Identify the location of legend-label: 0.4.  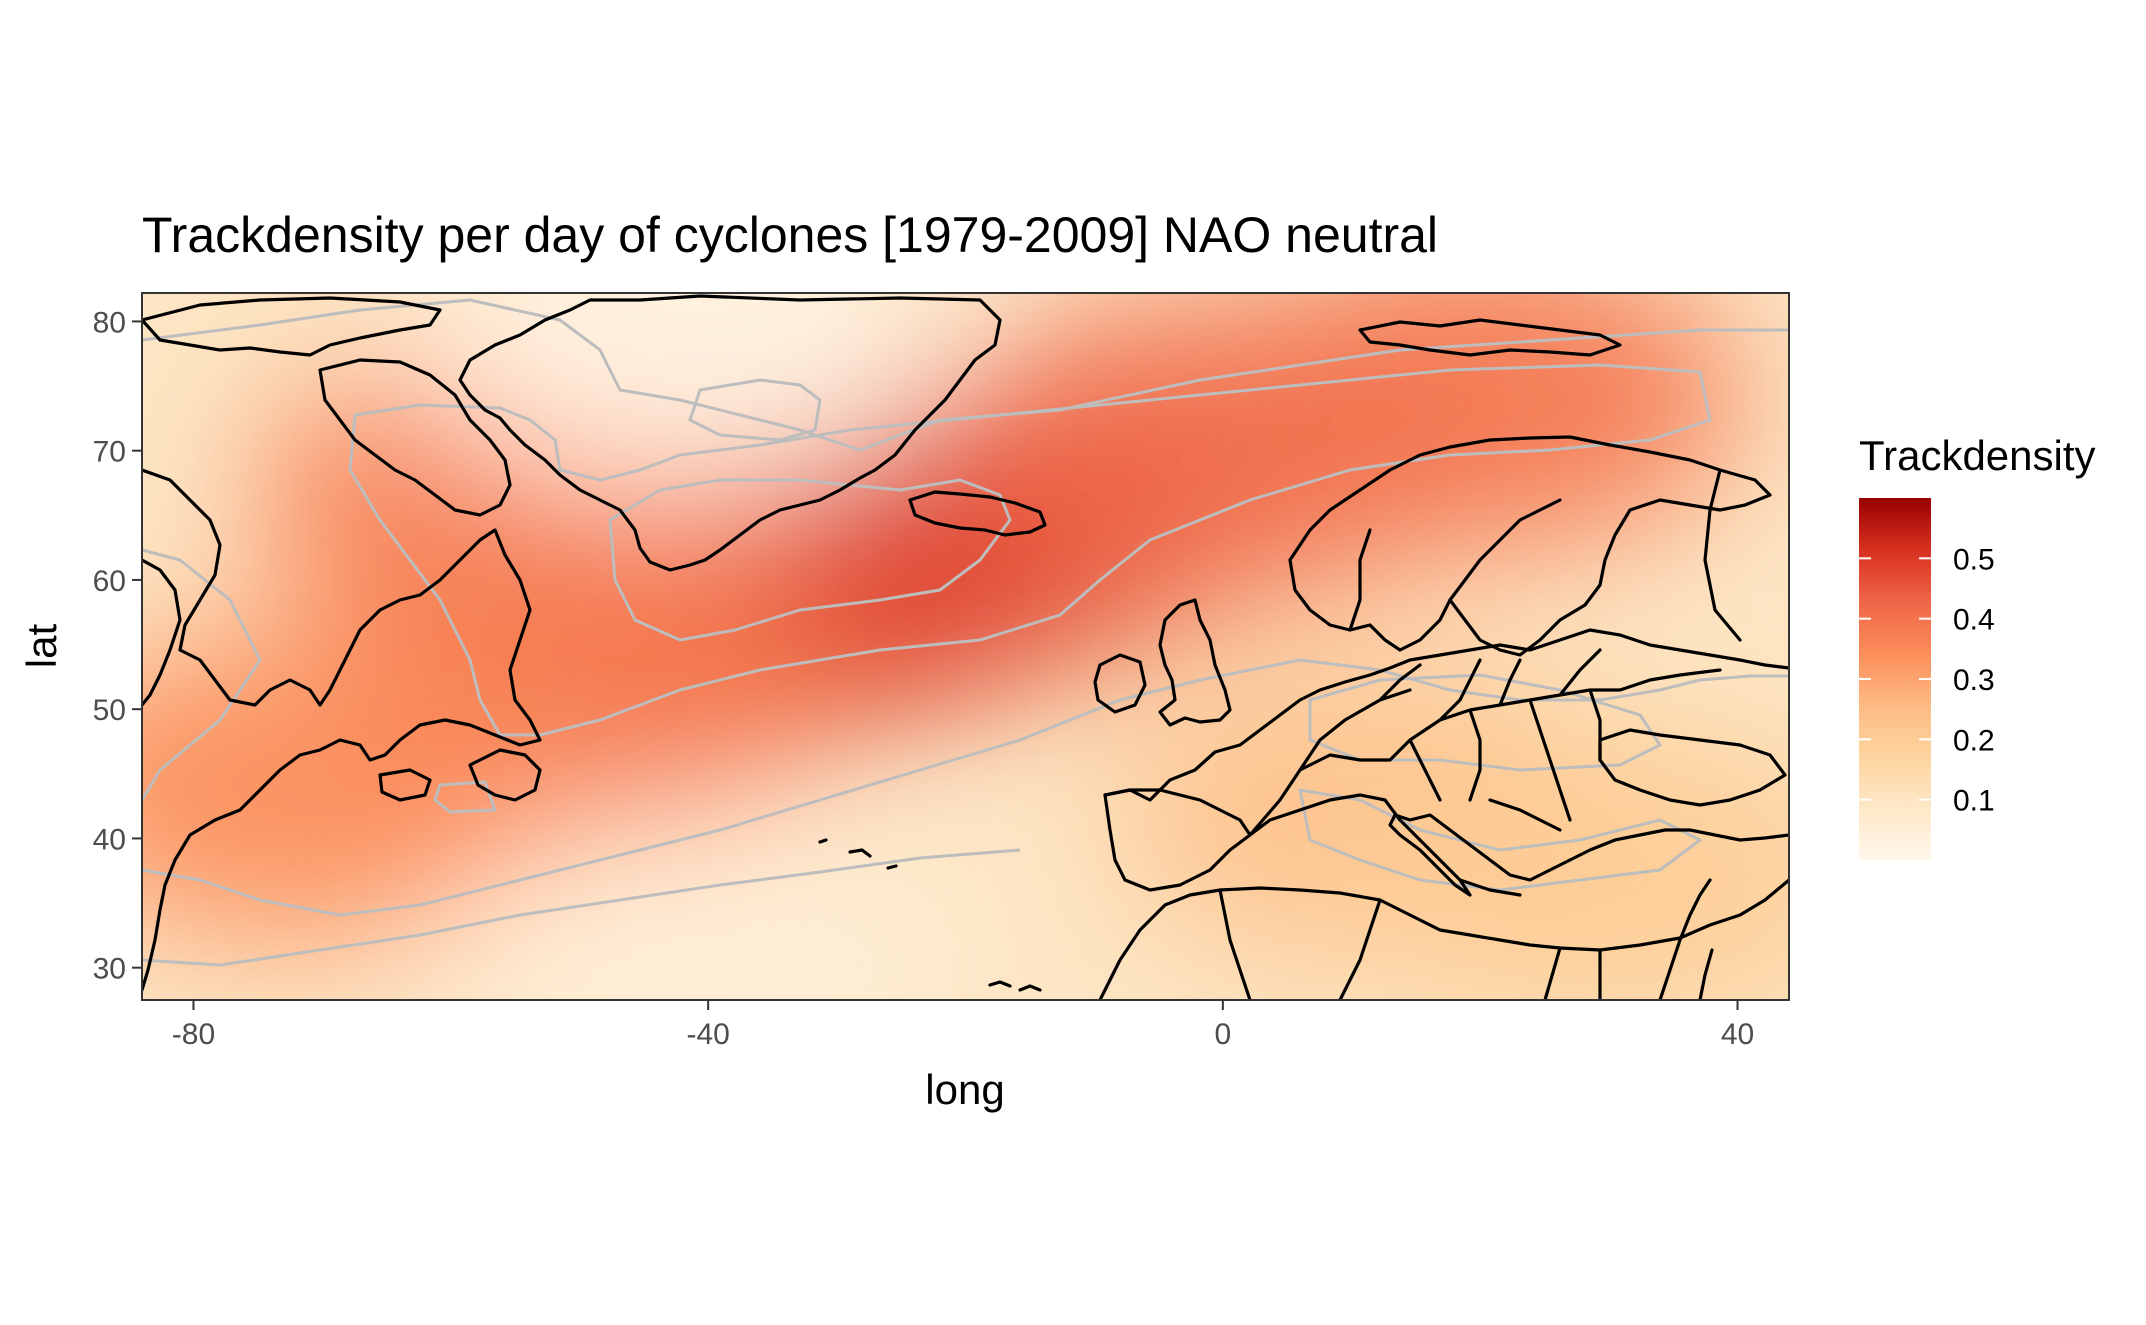
(1974, 620).